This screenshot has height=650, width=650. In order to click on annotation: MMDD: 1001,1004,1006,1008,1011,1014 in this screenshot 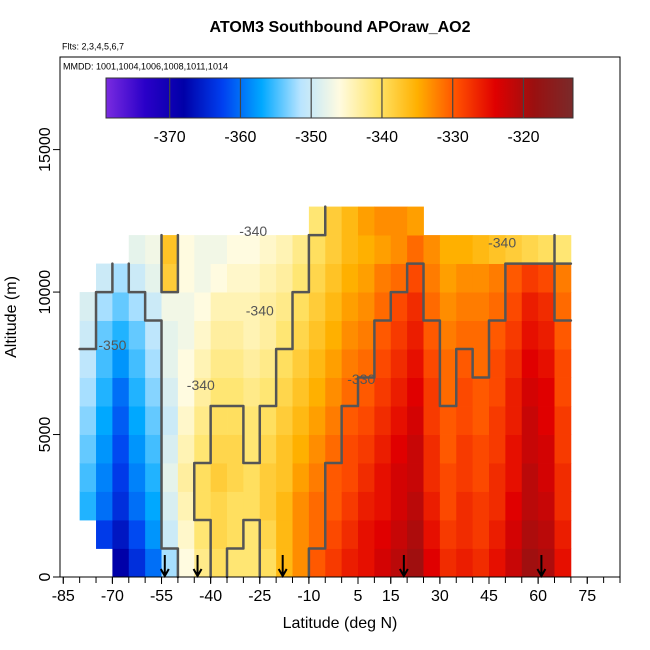, I will do `click(145, 66)`.